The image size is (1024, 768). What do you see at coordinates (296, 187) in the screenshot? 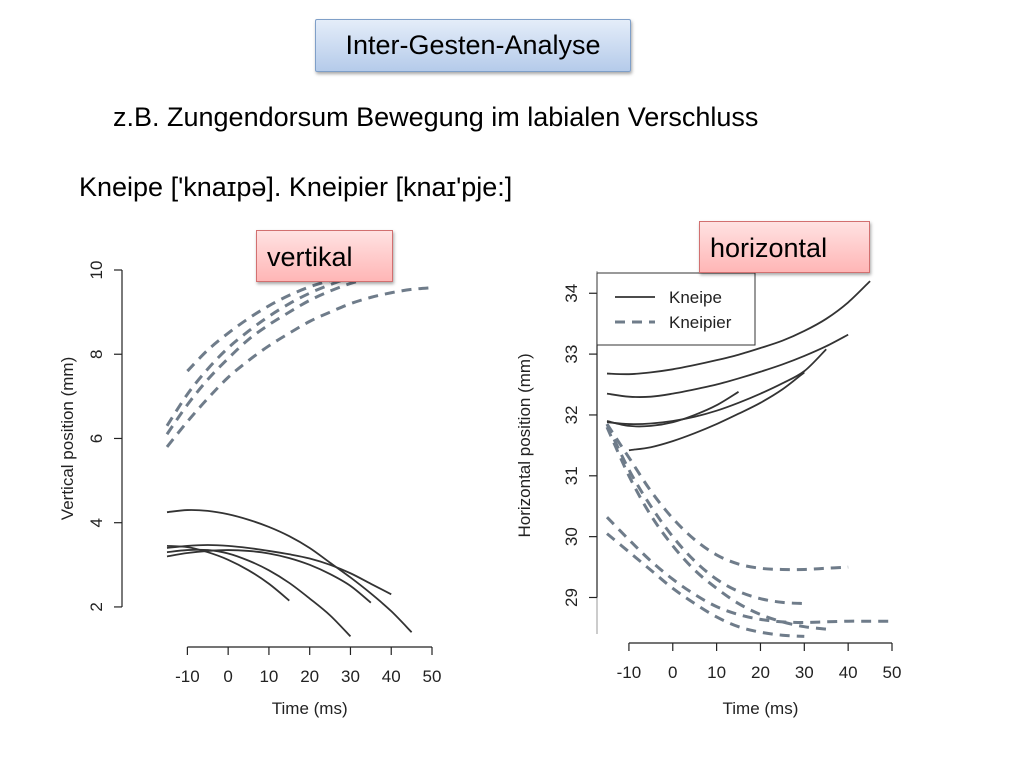
I see `example-words: Kneipe ['knaɪpə]. Kneipier [knaɪ'pje:]` at bounding box center [296, 187].